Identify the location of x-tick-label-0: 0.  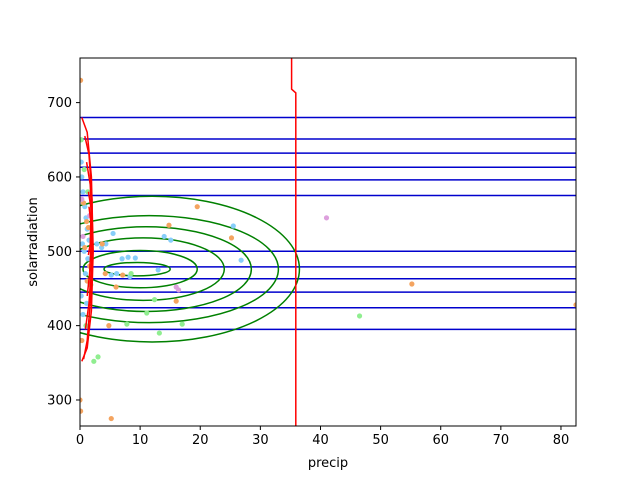
(80, 440).